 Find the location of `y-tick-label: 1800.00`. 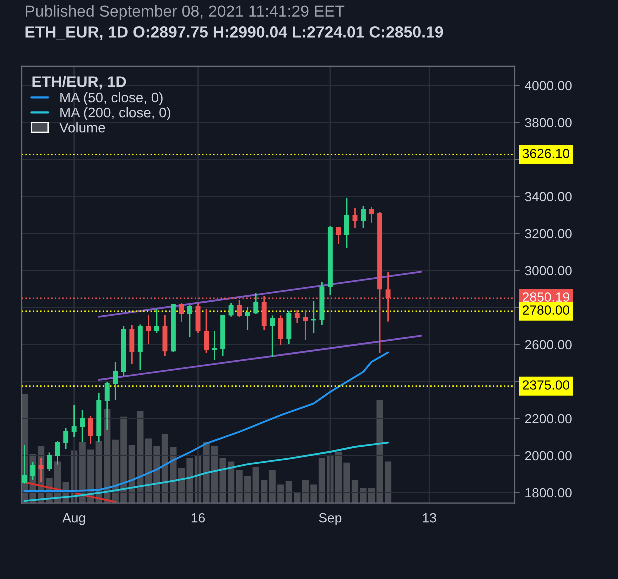

y-tick-label: 1800.00 is located at coordinates (549, 493).